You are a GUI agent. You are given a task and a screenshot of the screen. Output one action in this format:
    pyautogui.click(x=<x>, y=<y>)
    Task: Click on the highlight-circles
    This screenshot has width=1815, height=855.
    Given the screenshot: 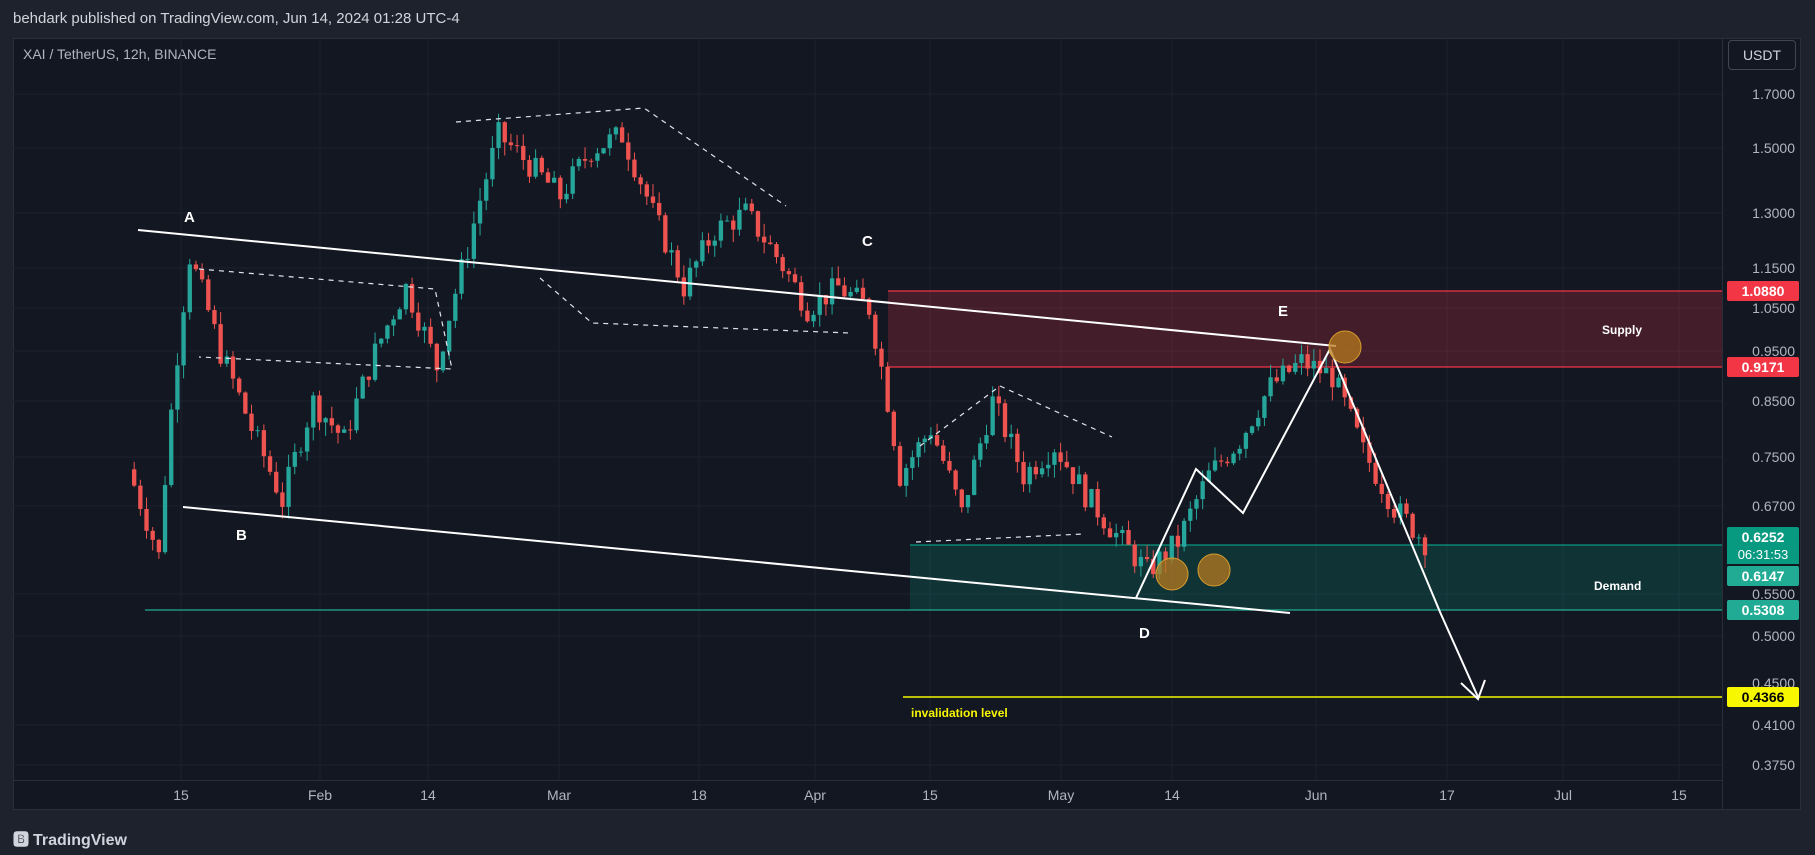 What is the action you would take?
    pyautogui.click(x=1258, y=460)
    